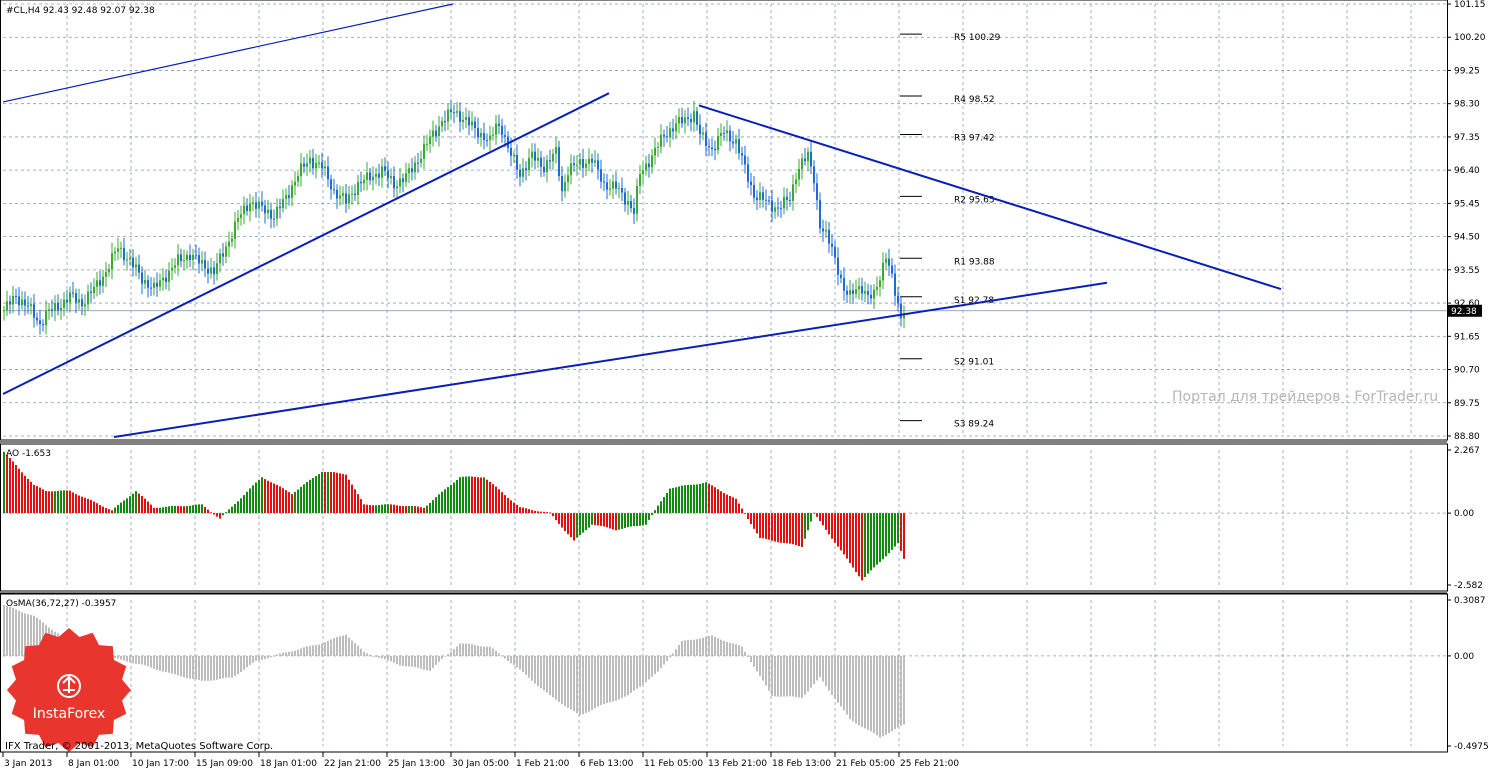  Describe the element at coordinates (1467, 138) in the screenshot. I see `price-tick-label: 97.35` at that location.